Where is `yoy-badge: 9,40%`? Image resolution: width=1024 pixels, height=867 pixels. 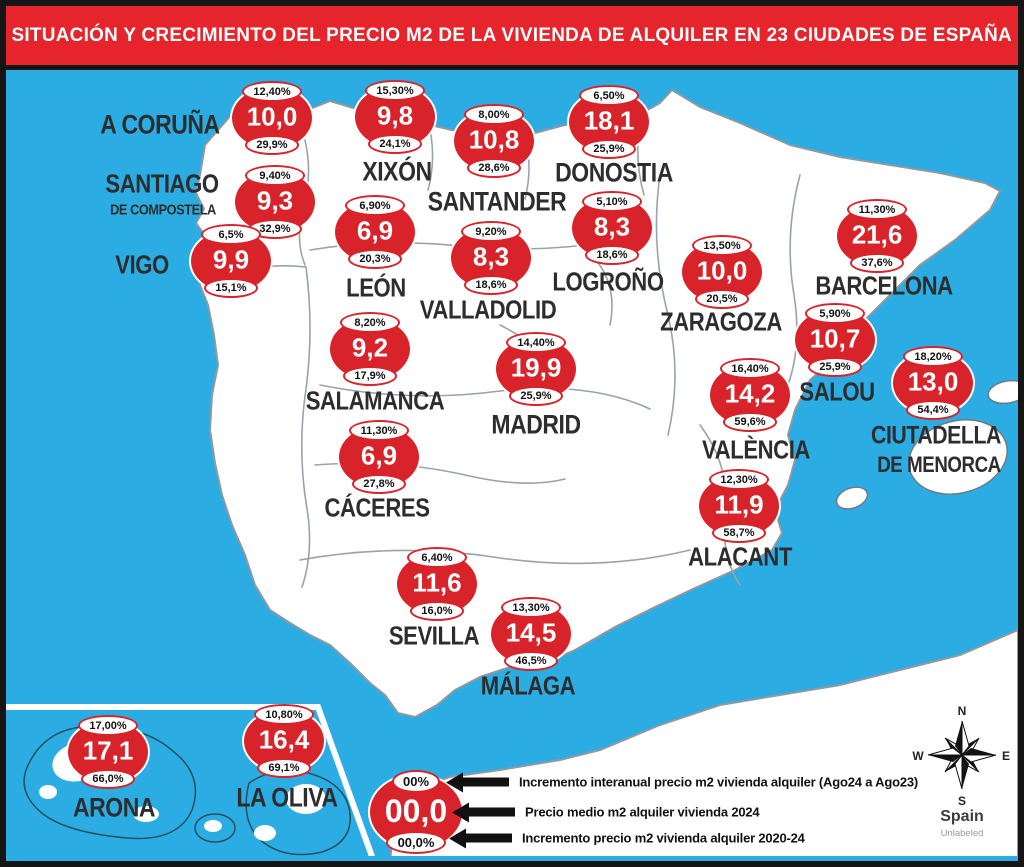
yoy-badge: 9,40% is located at coordinates (275, 175).